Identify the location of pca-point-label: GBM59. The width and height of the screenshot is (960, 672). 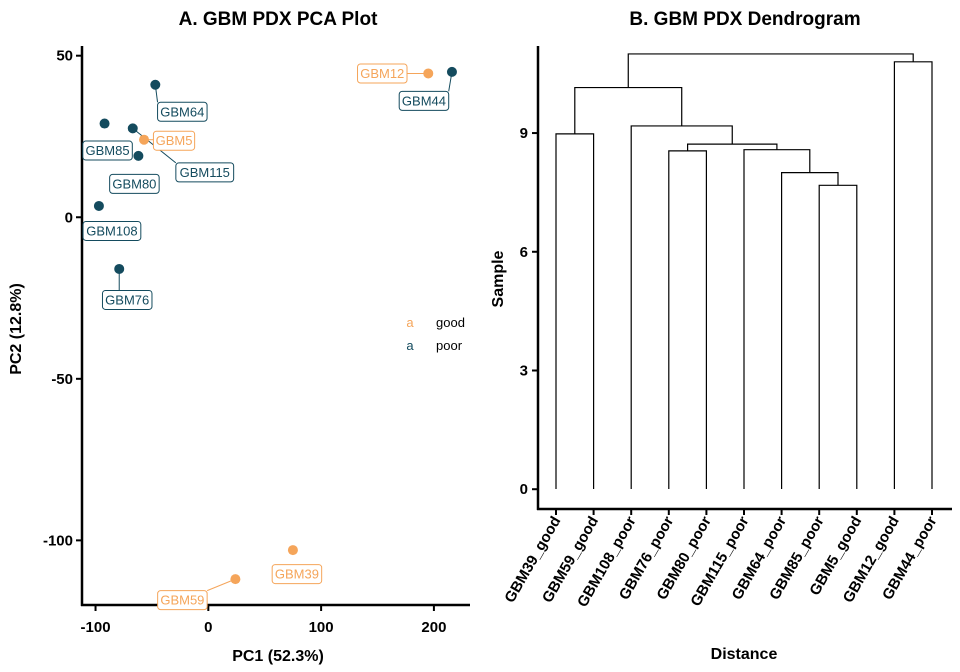
(196, 594).